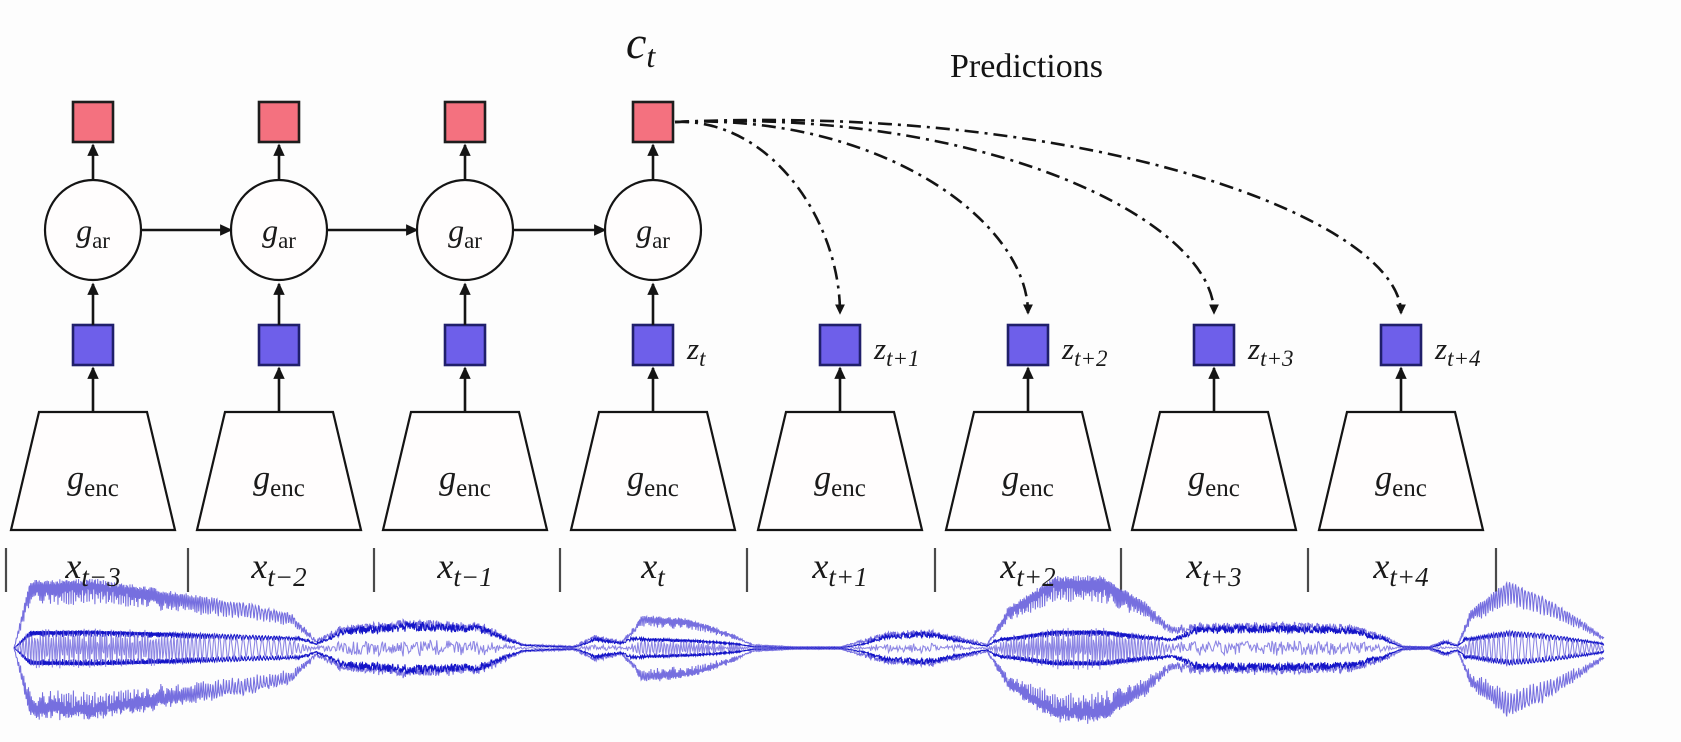 The image size is (1681, 742). What do you see at coordinates (373, 122) in the screenshot?
I see `context-squares` at bounding box center [373, 122].